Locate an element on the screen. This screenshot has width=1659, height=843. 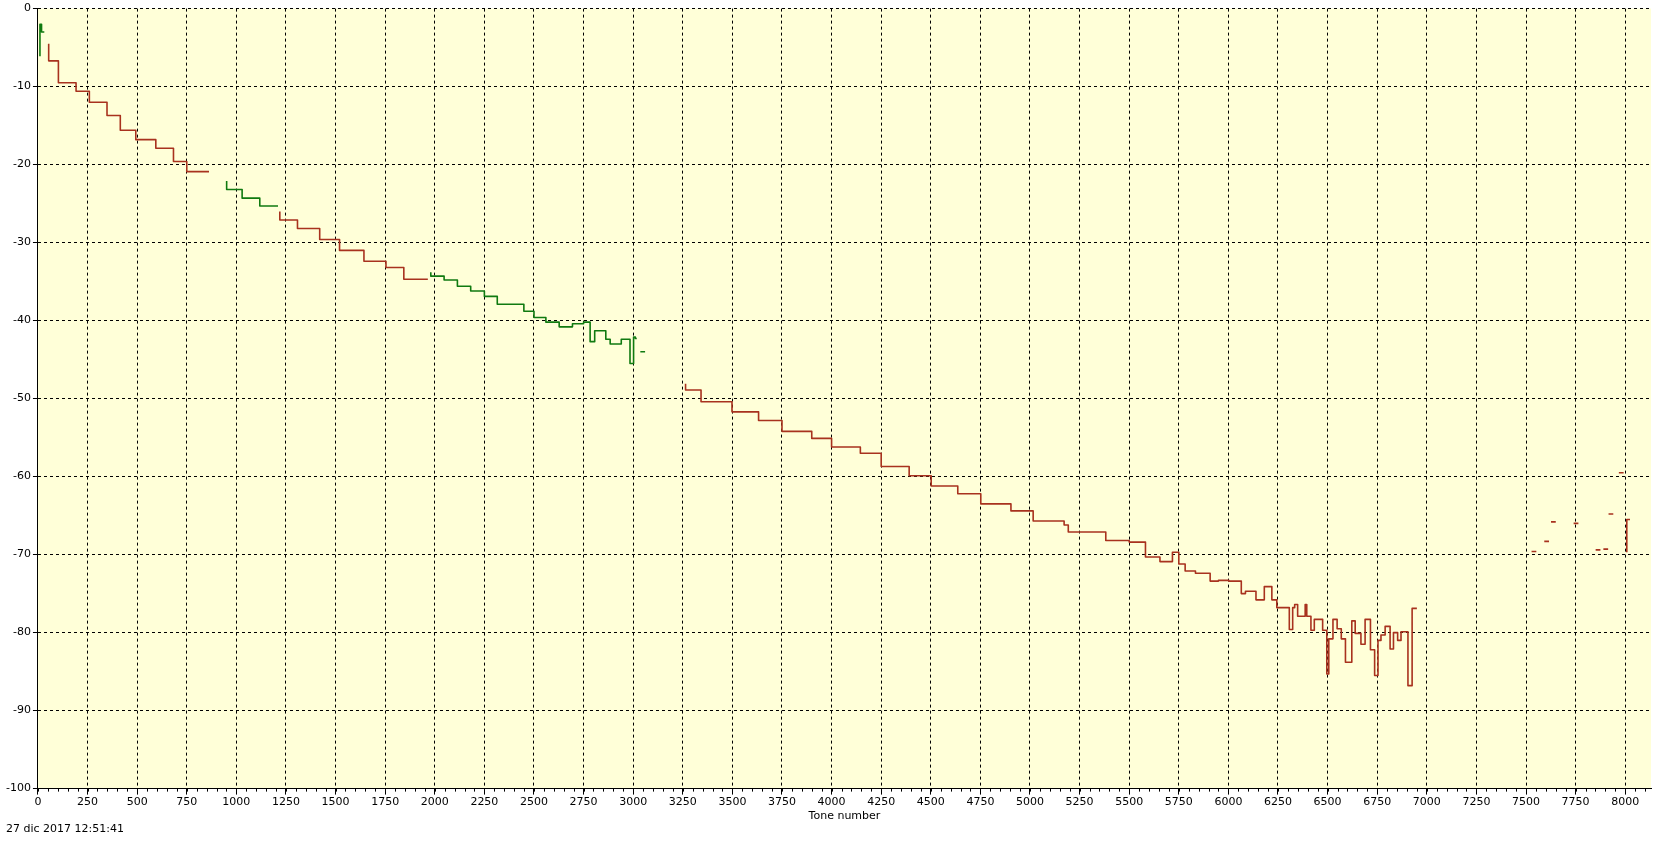
x-tick-label: 750 is located at coordinates (187, 802).